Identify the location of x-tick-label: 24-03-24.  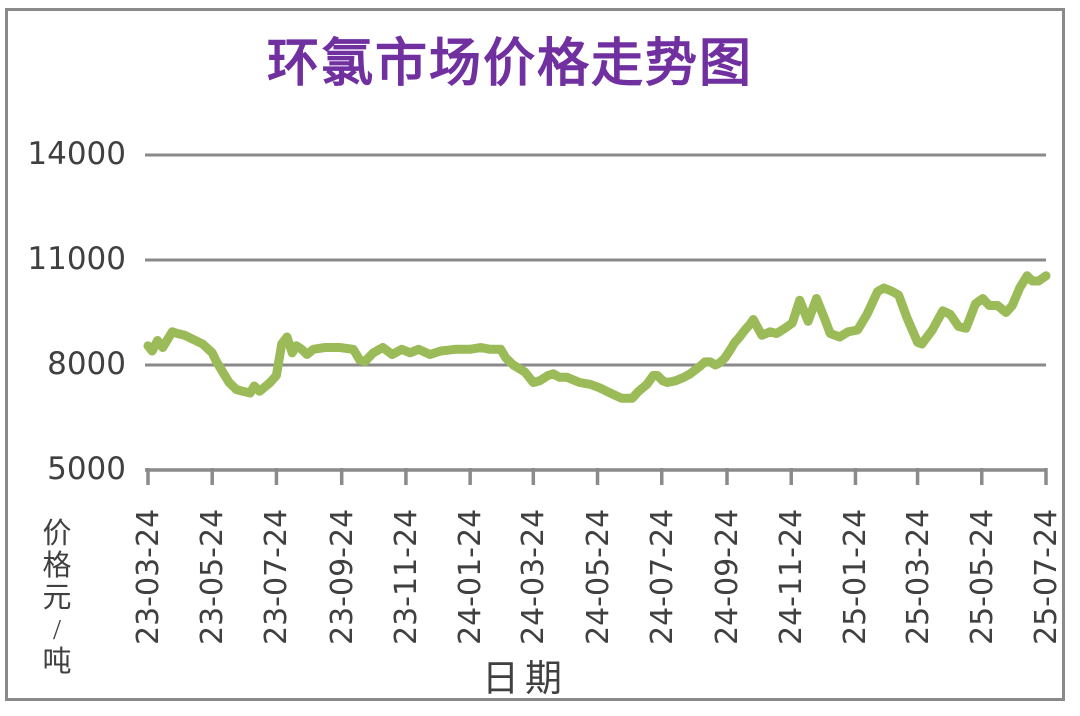
(534, 576).